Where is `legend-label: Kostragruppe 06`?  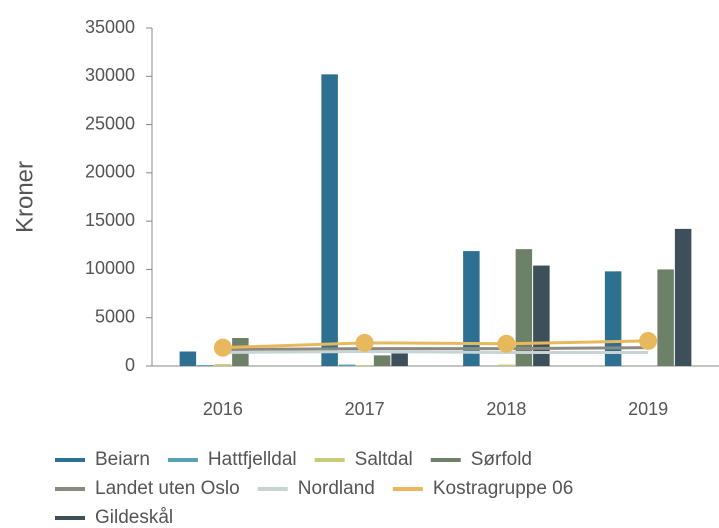 legend-label: Kostragruppe 06 is located at coordinates (503, 488).